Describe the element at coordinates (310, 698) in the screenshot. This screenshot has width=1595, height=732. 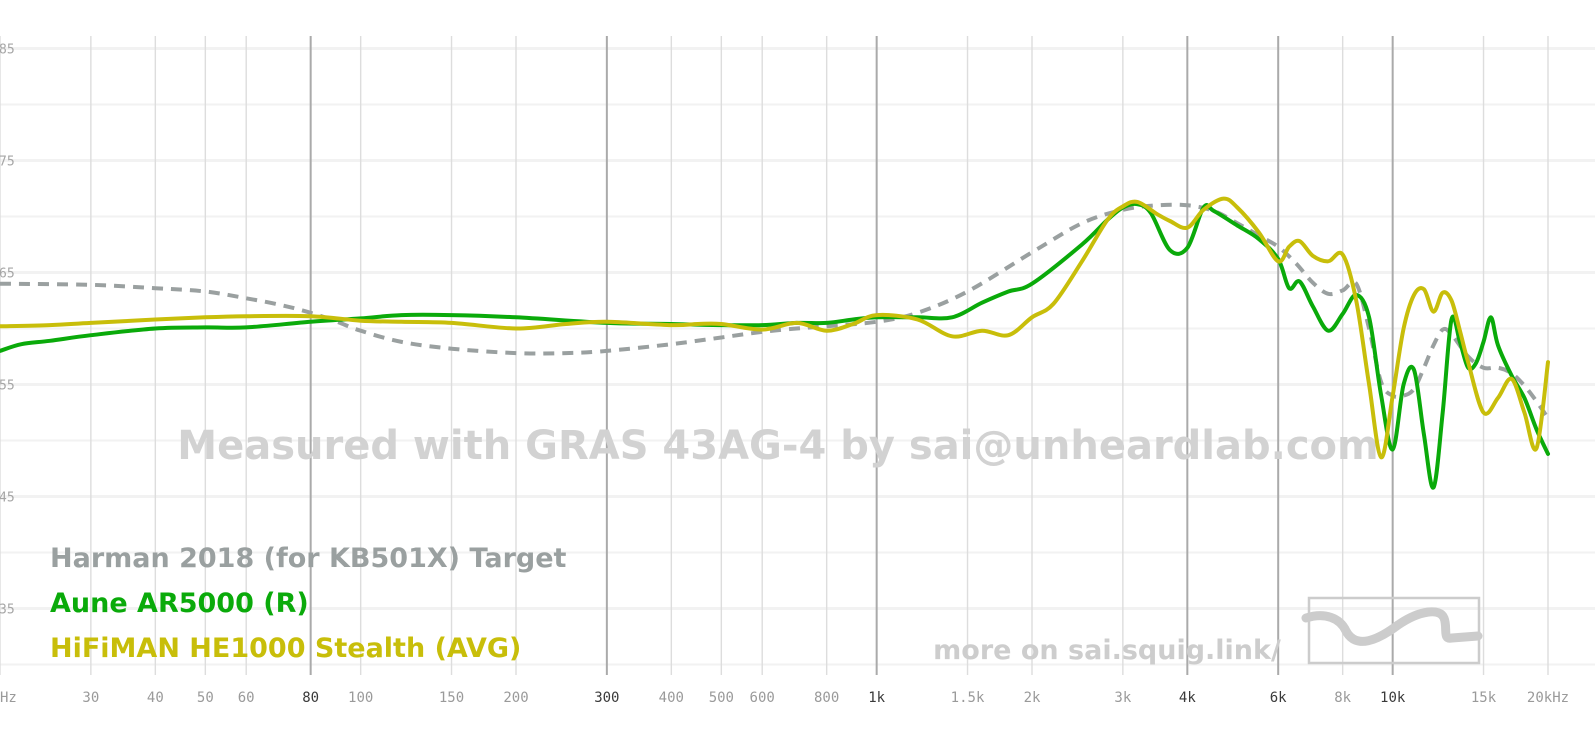
I see `x-tick-label: 80` at that location.